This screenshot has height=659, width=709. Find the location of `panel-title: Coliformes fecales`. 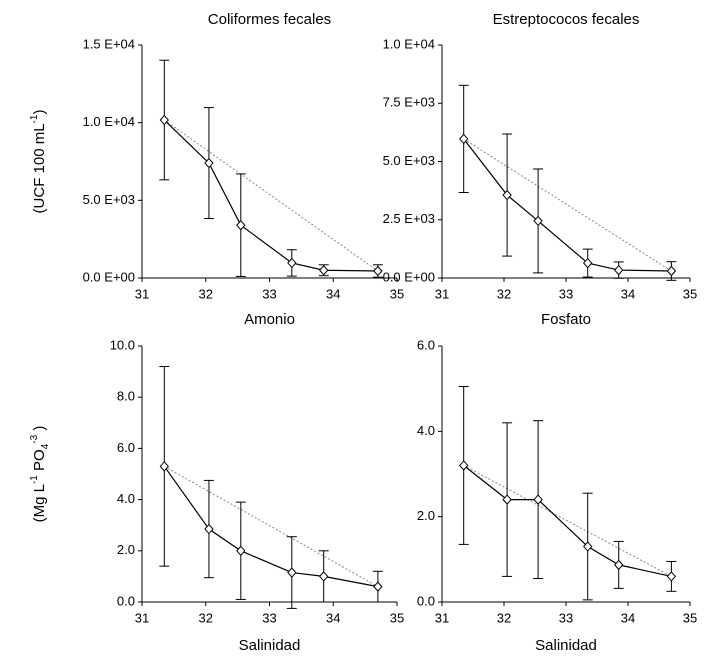

panel-title: Coliformes fecales is located at coordinates (269, 19).